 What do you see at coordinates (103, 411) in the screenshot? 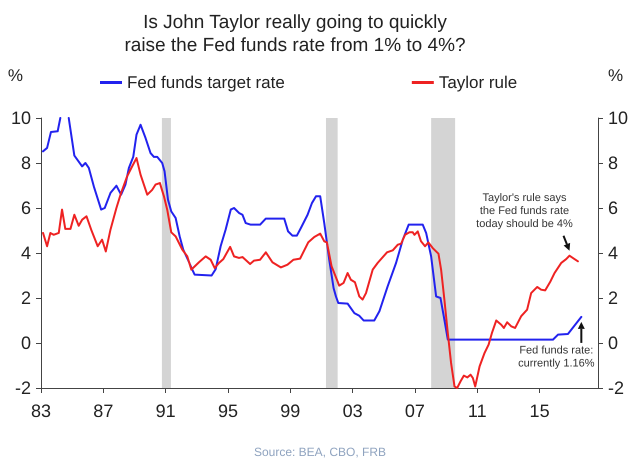
I see `x-tick-label: 87` at bounding box center [103, 411].